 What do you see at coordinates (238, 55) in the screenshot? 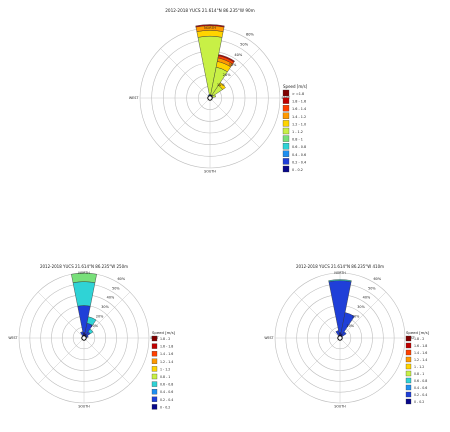
I see `radial-label: 40%` at bounding box center [238, 55].